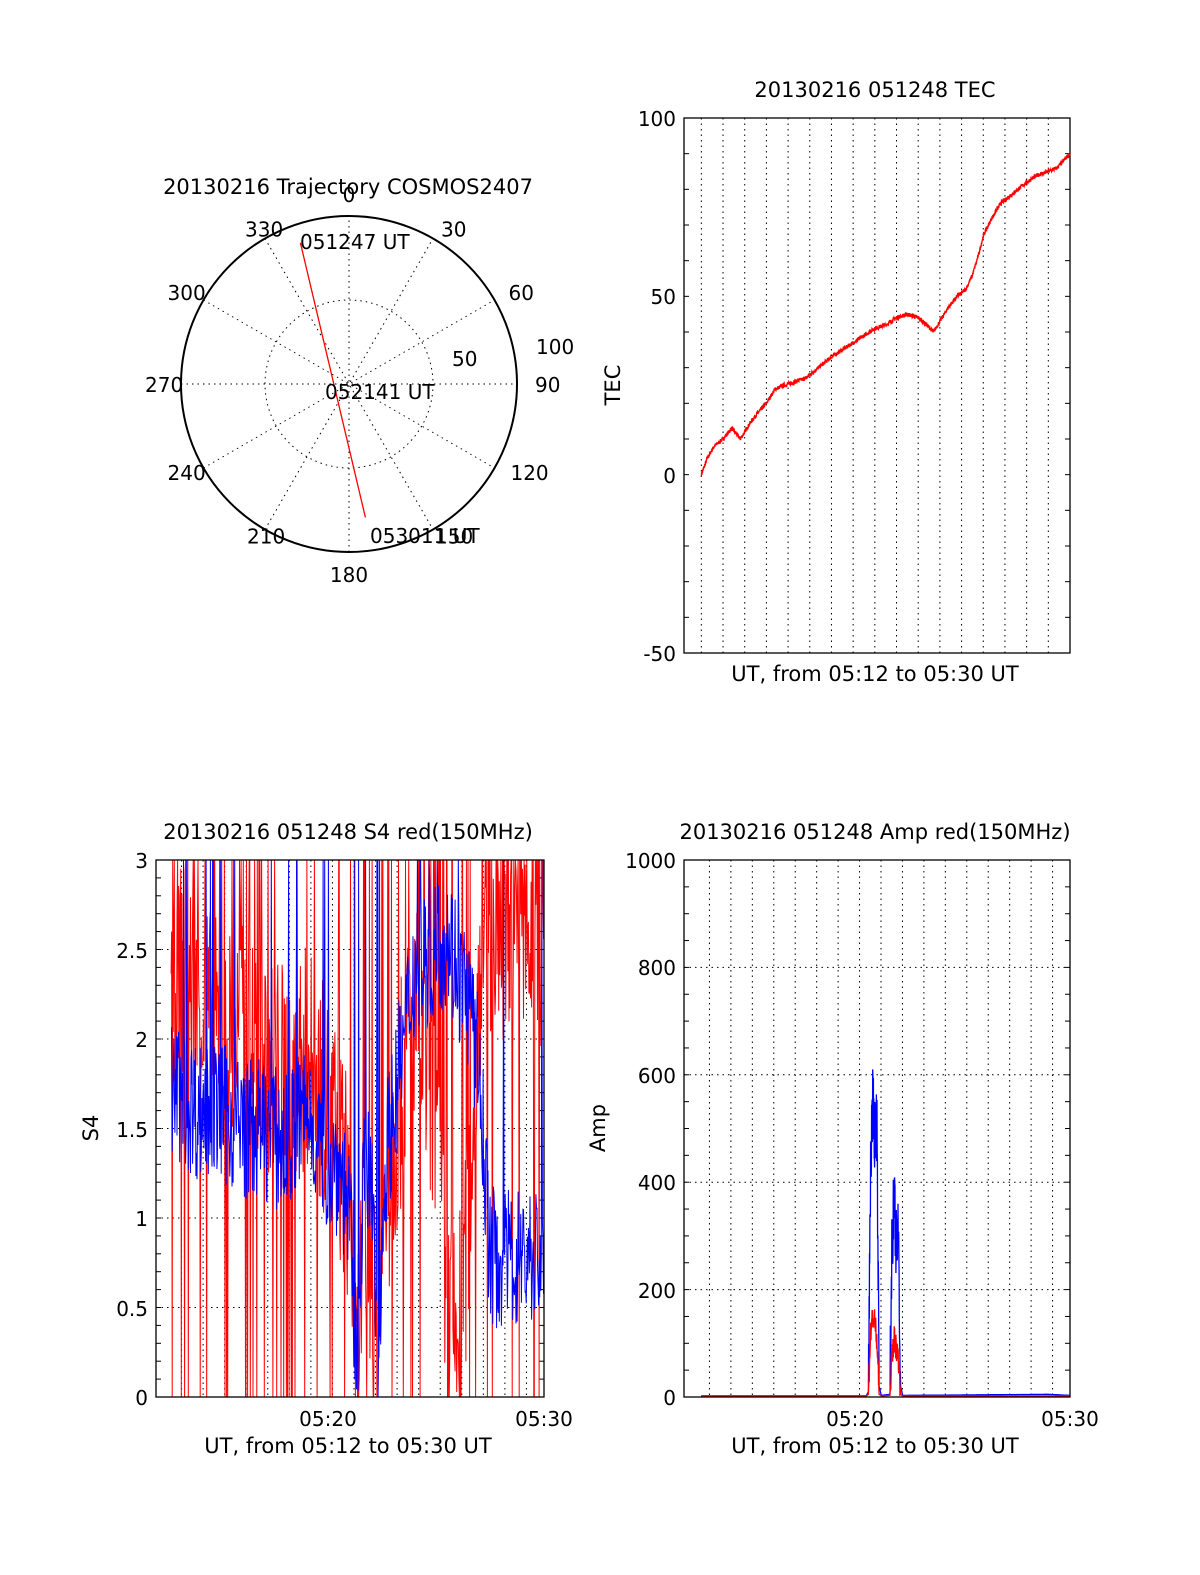 The image size is (1200, 1575). What do you see at coordinates (132, 1130) in the screenshot?
I see `s4-ytick-1-5: 1.5` at bounding box center [132, 1130].